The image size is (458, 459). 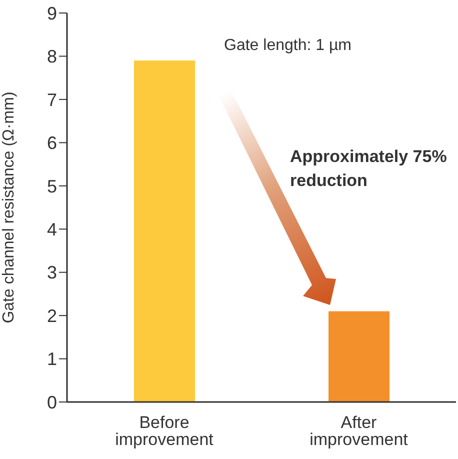 I want to click on annotation: Approximately 75% reduction, so click(x=368, y=168).